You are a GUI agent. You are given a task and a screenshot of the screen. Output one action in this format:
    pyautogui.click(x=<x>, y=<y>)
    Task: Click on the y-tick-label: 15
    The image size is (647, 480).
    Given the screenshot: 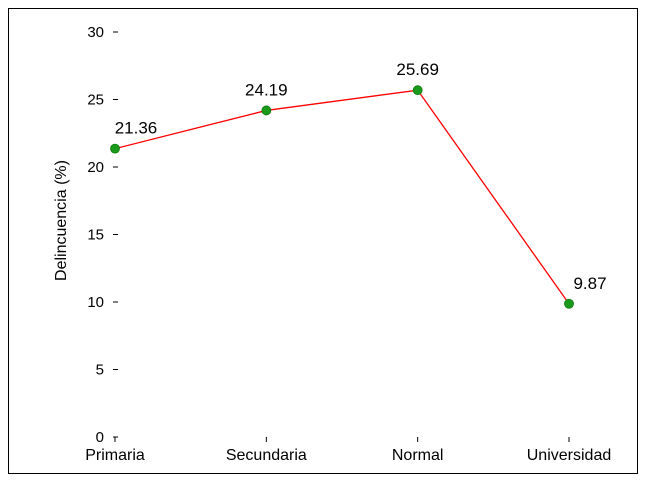 What is the action you would take?
    pyautogui.click(x=95, y=235)
    